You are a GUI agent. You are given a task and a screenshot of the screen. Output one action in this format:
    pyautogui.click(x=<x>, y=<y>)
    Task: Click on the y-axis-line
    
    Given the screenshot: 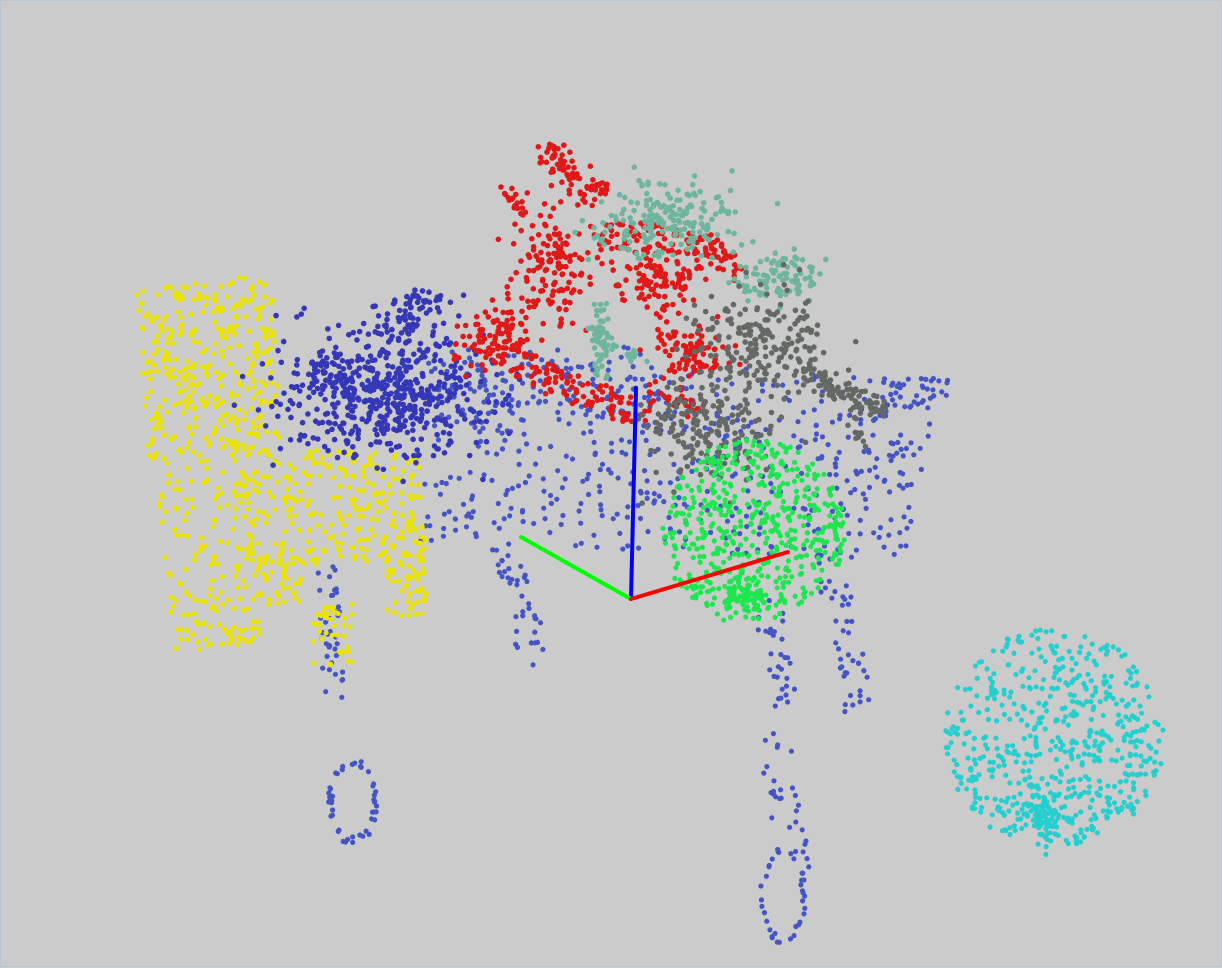 What is the action you would take?
    pyautogui.click(x=576, y=568)
    